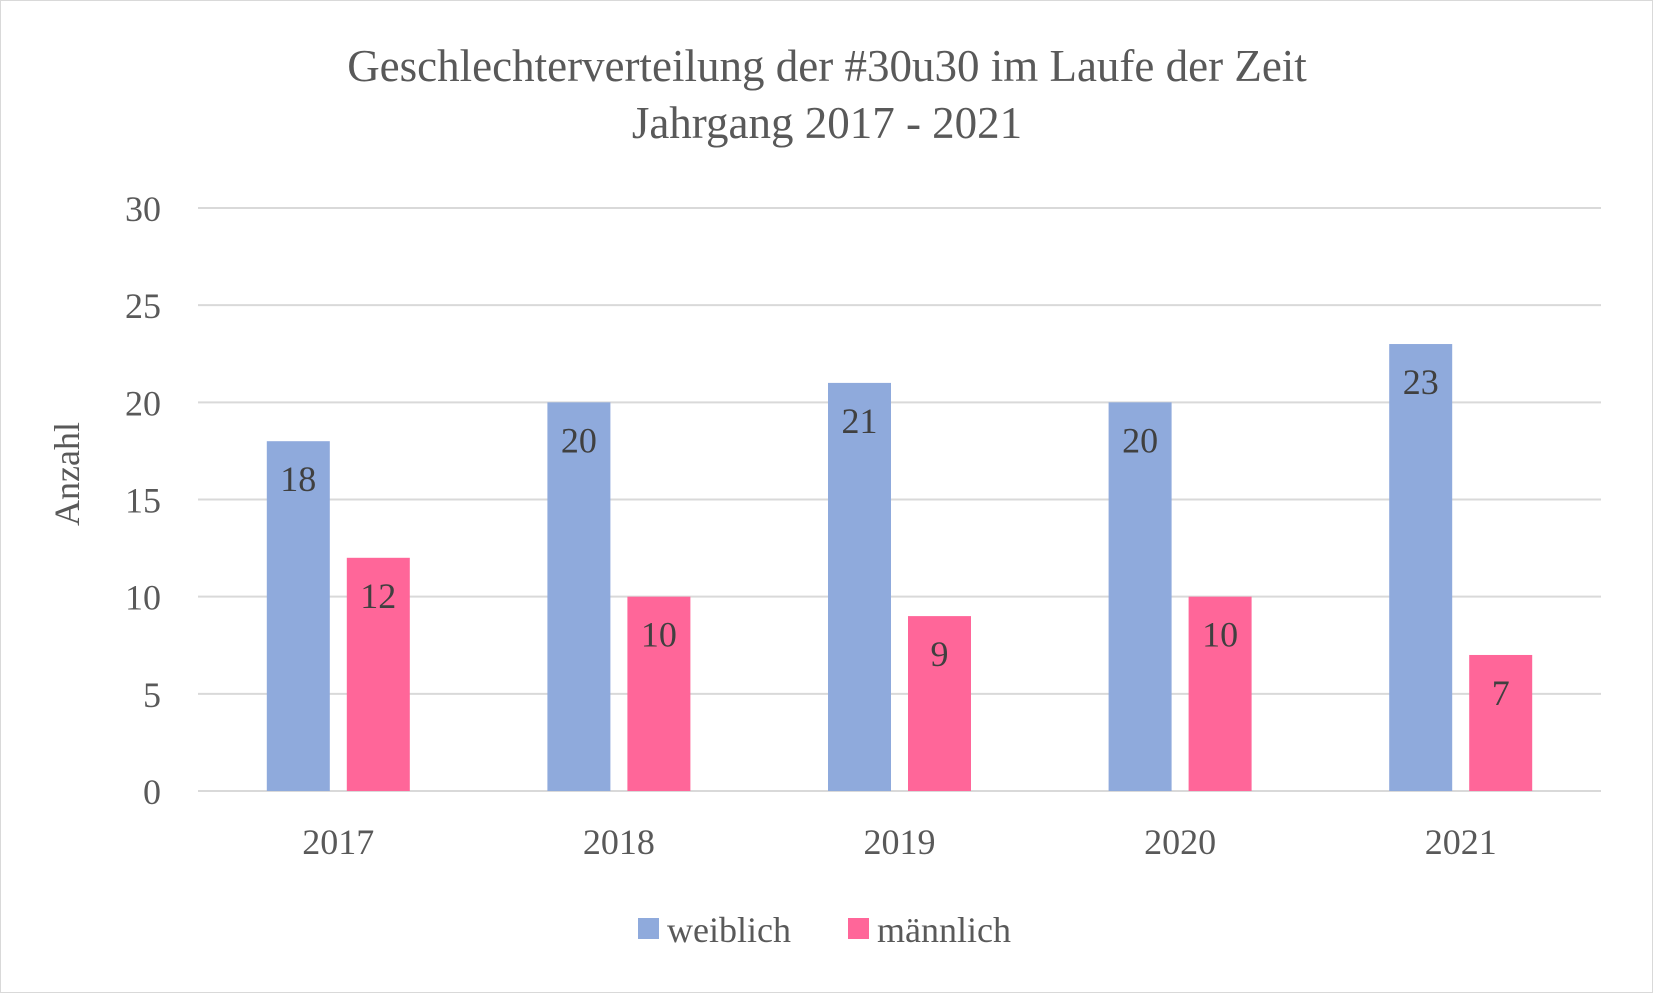  I want to click on x-tick-label: 2019, so click(900, 842).